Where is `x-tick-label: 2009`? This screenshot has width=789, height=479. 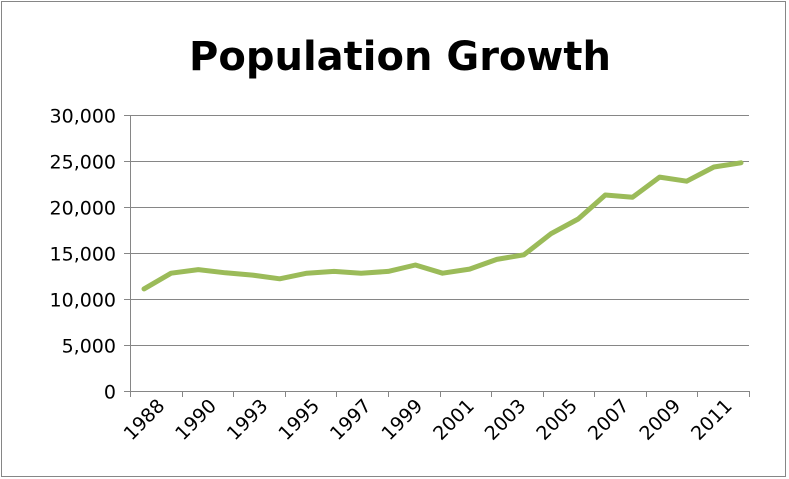 x-tick-label: 2009 is located at coordinates (660, 420).